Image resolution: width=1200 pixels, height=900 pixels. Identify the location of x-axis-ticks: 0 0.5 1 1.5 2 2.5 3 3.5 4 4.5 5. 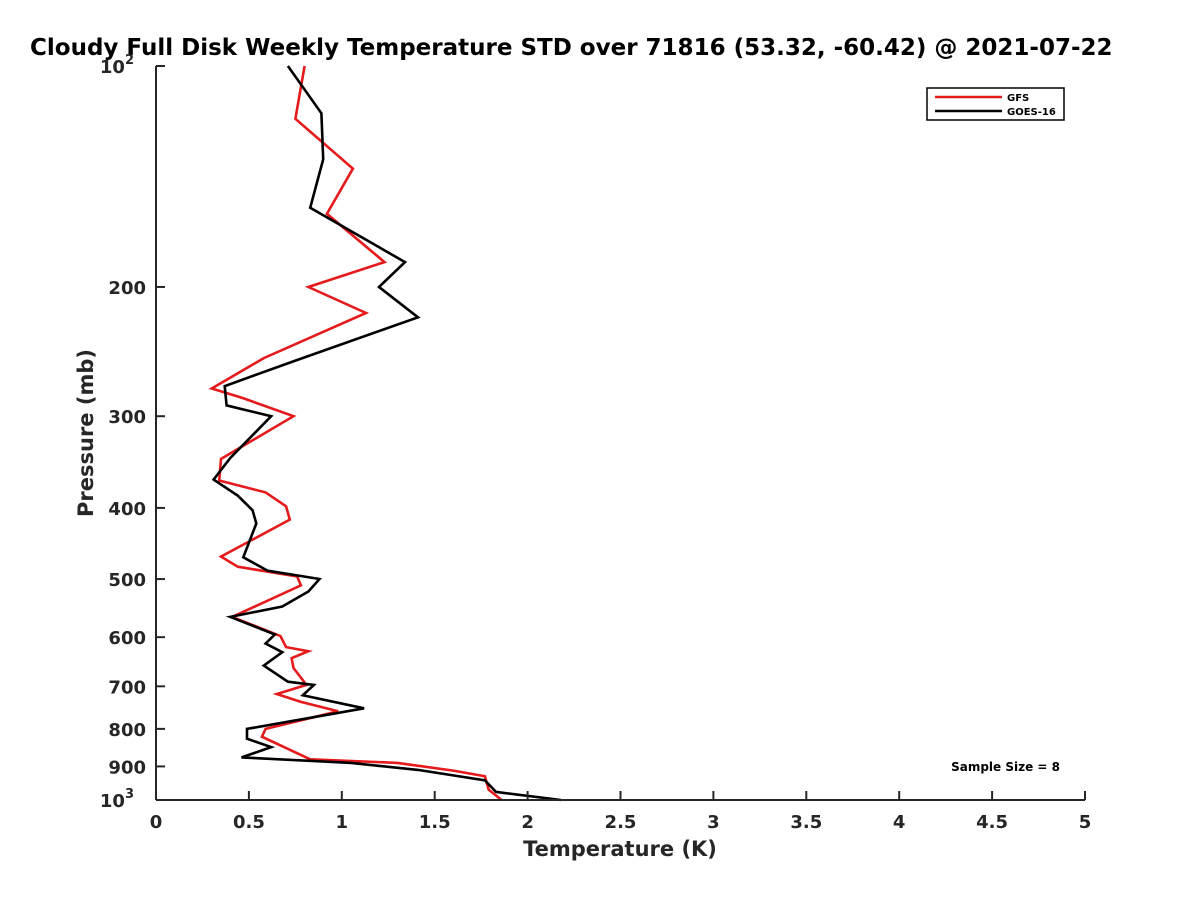
(621, 812).